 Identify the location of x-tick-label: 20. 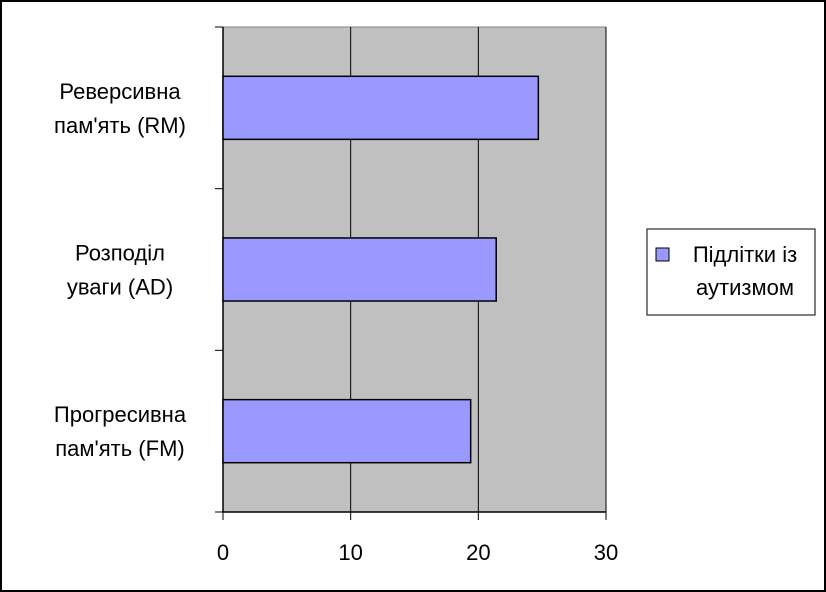
(478, 552).